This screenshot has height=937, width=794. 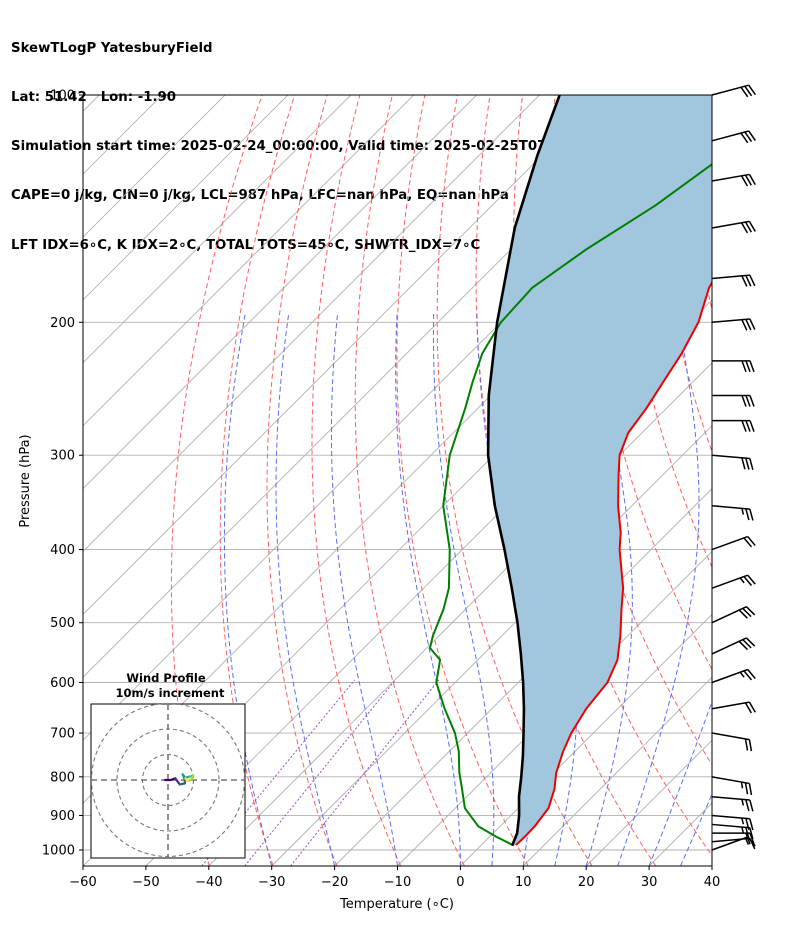 I want to click on x-tick-label: 40, so click(x=712, y=882).